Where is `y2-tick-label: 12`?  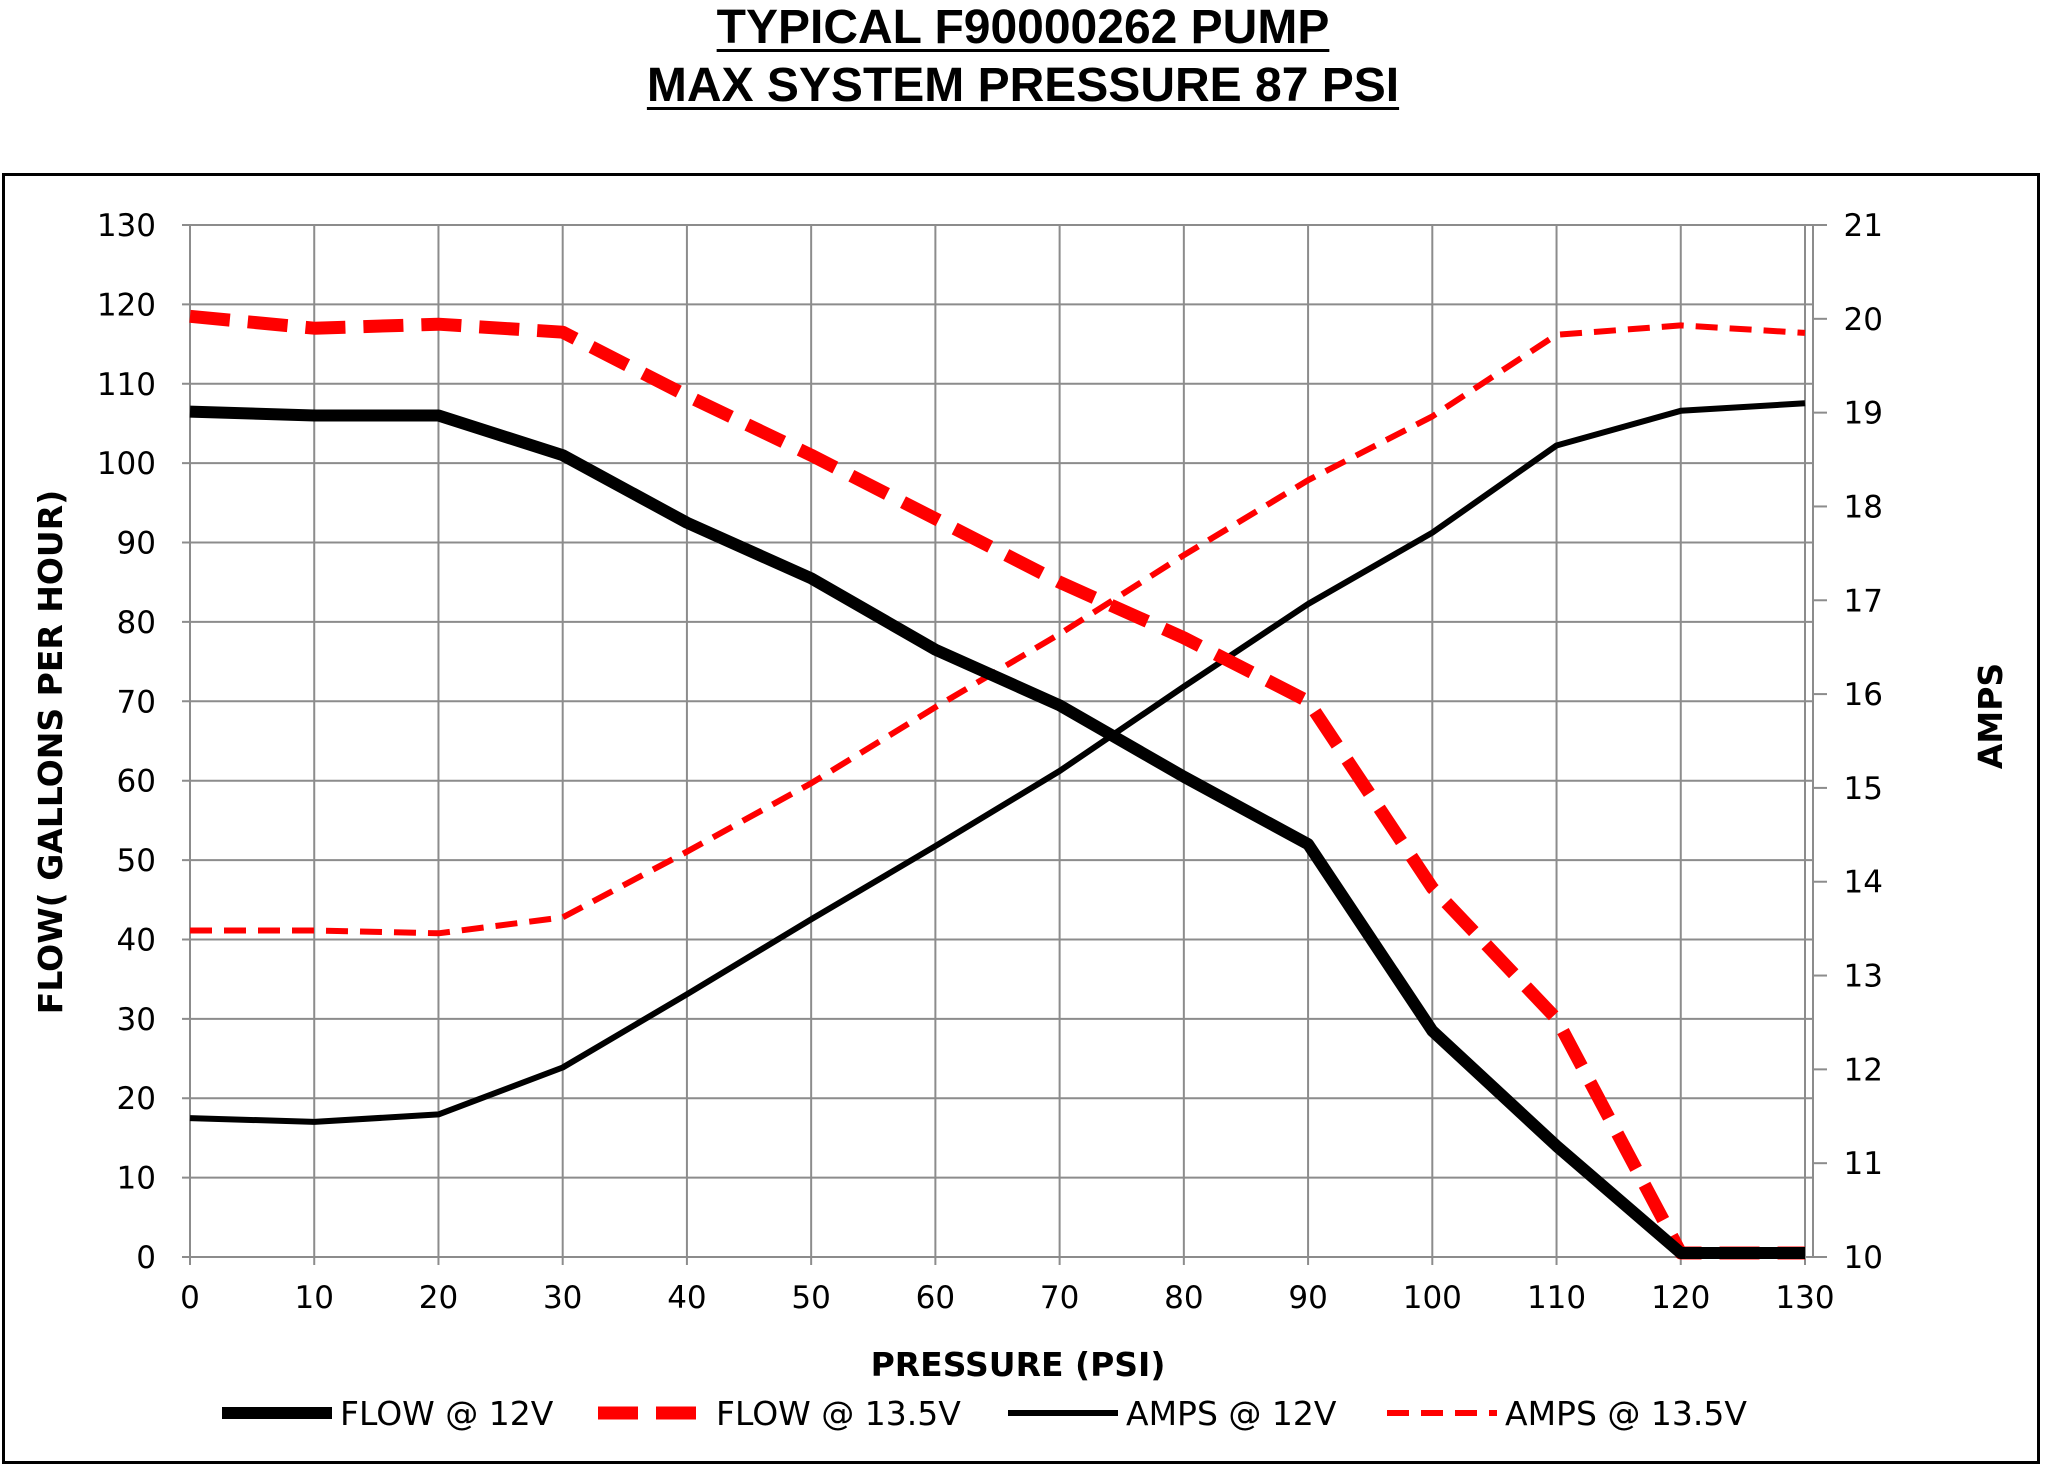 y2-tick-label: 12 is located at coordinates (1863, 1070).